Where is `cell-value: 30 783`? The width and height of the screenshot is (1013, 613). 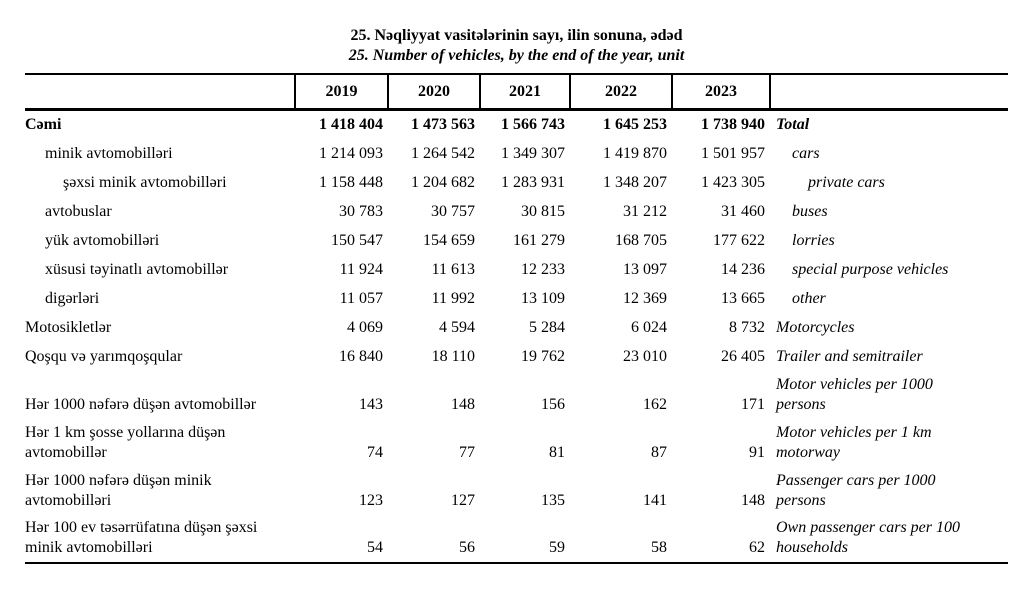
cell-value: 30 783 is located at coordinates (361, 211).